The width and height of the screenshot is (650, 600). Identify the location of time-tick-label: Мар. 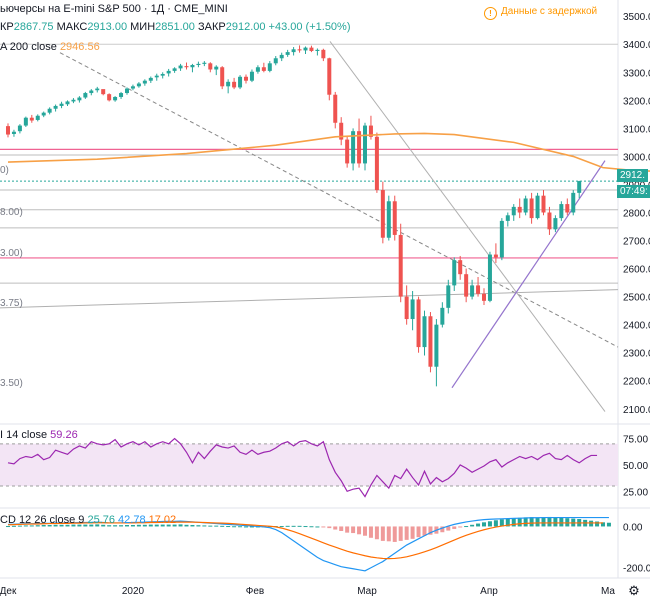
(367, 591).